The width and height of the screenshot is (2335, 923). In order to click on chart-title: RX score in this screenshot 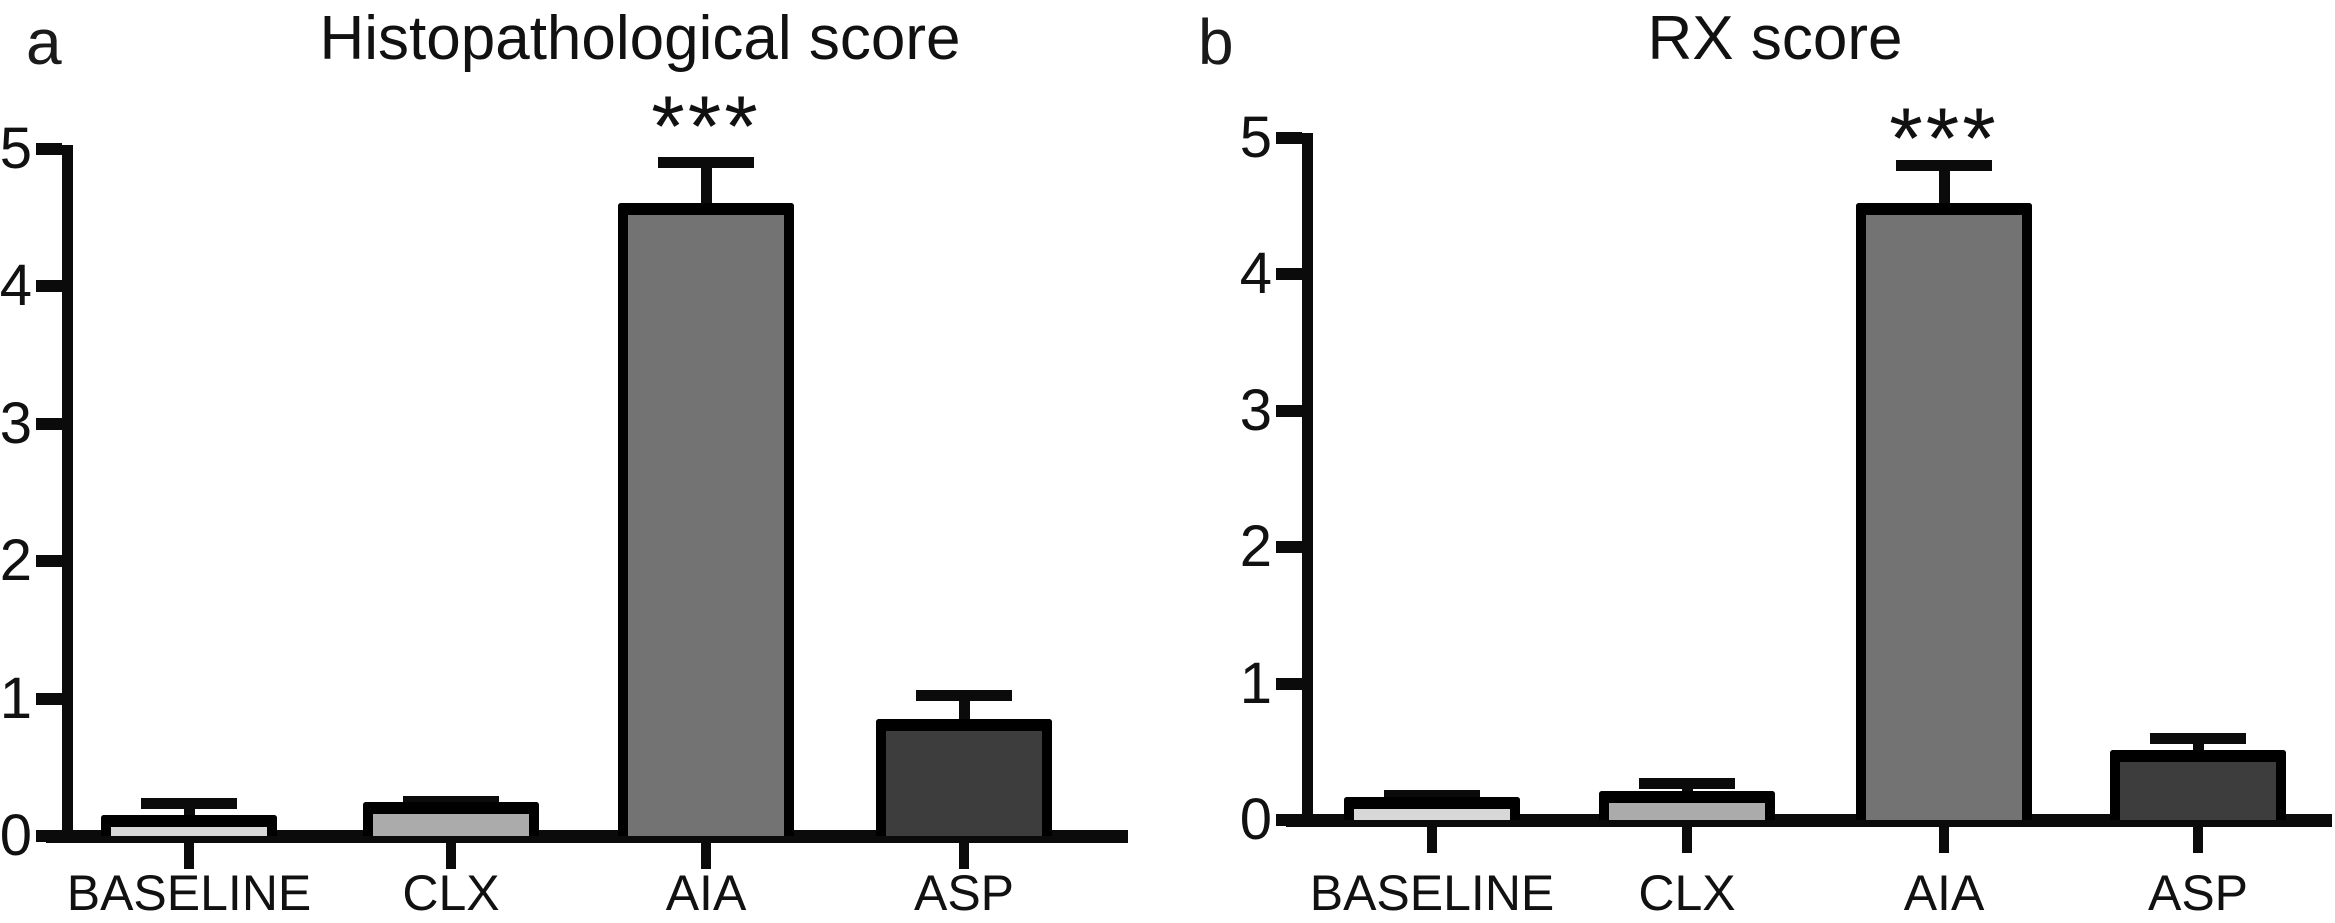, I will do `click(1775, 38)`.